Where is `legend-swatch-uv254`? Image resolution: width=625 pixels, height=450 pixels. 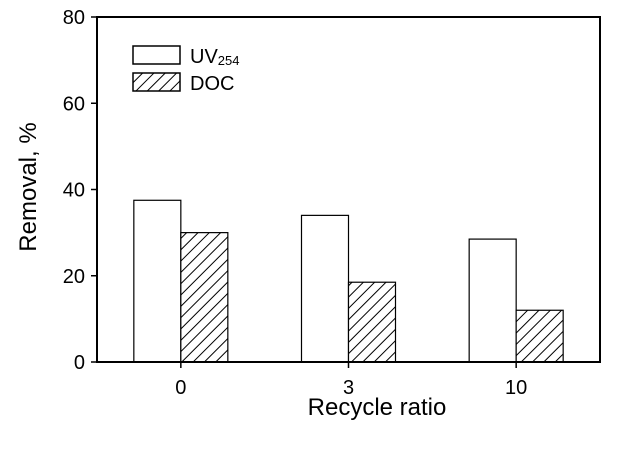
legend-swatch-uv254 is located at coordinates (156, 55).